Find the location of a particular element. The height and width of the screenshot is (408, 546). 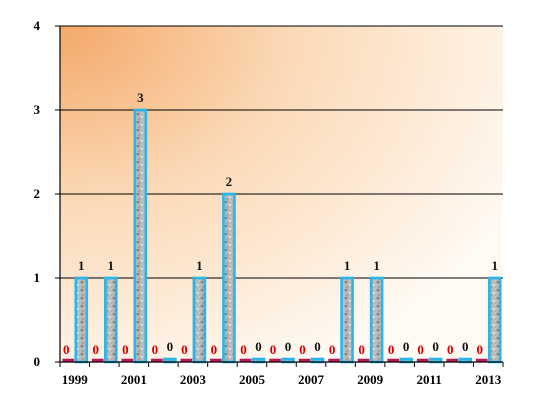

y-tick-label: 3 is located at coordinates (37, 109).